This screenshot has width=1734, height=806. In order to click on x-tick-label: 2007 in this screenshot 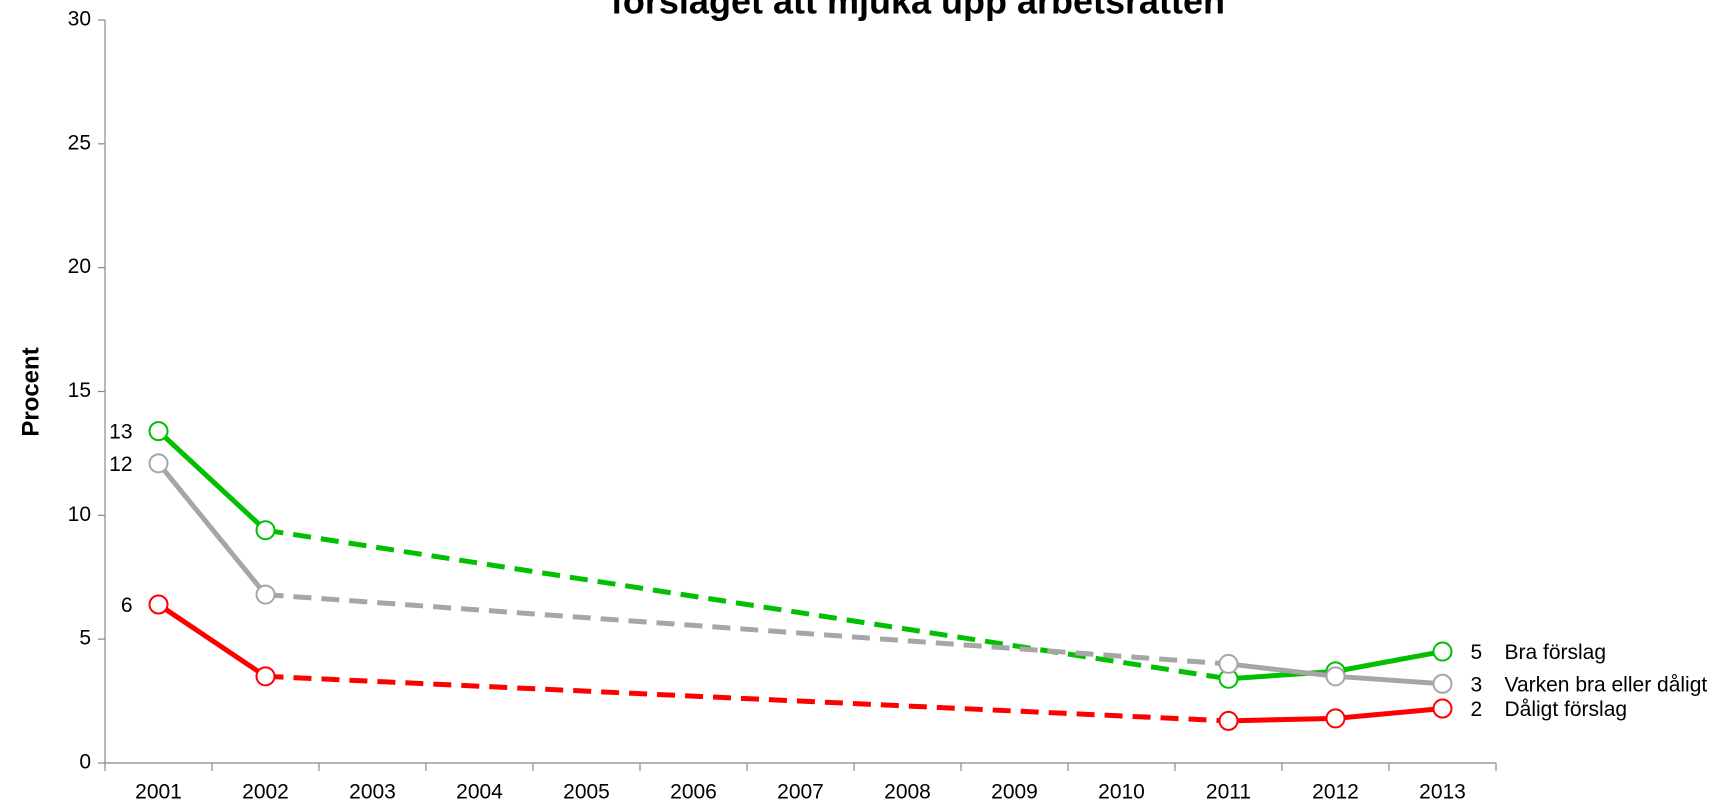, I will do `click(800, 792)`.